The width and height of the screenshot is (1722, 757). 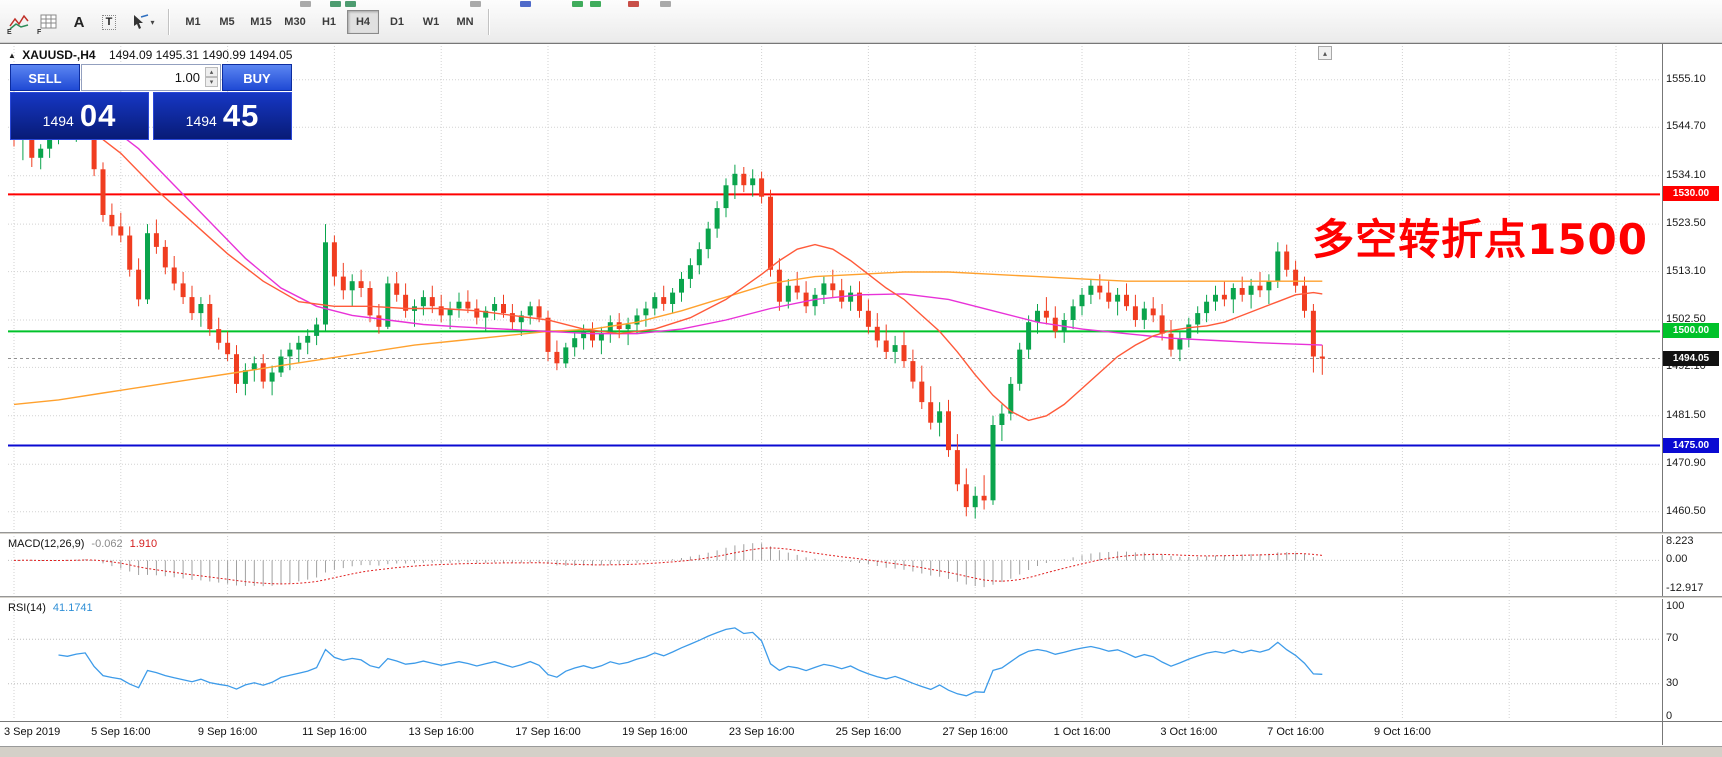 What do you see at coordinates (1675, 606) in the screenshot?
I see `rsi-axis-label: 100` at bounding box center [1675, 606].